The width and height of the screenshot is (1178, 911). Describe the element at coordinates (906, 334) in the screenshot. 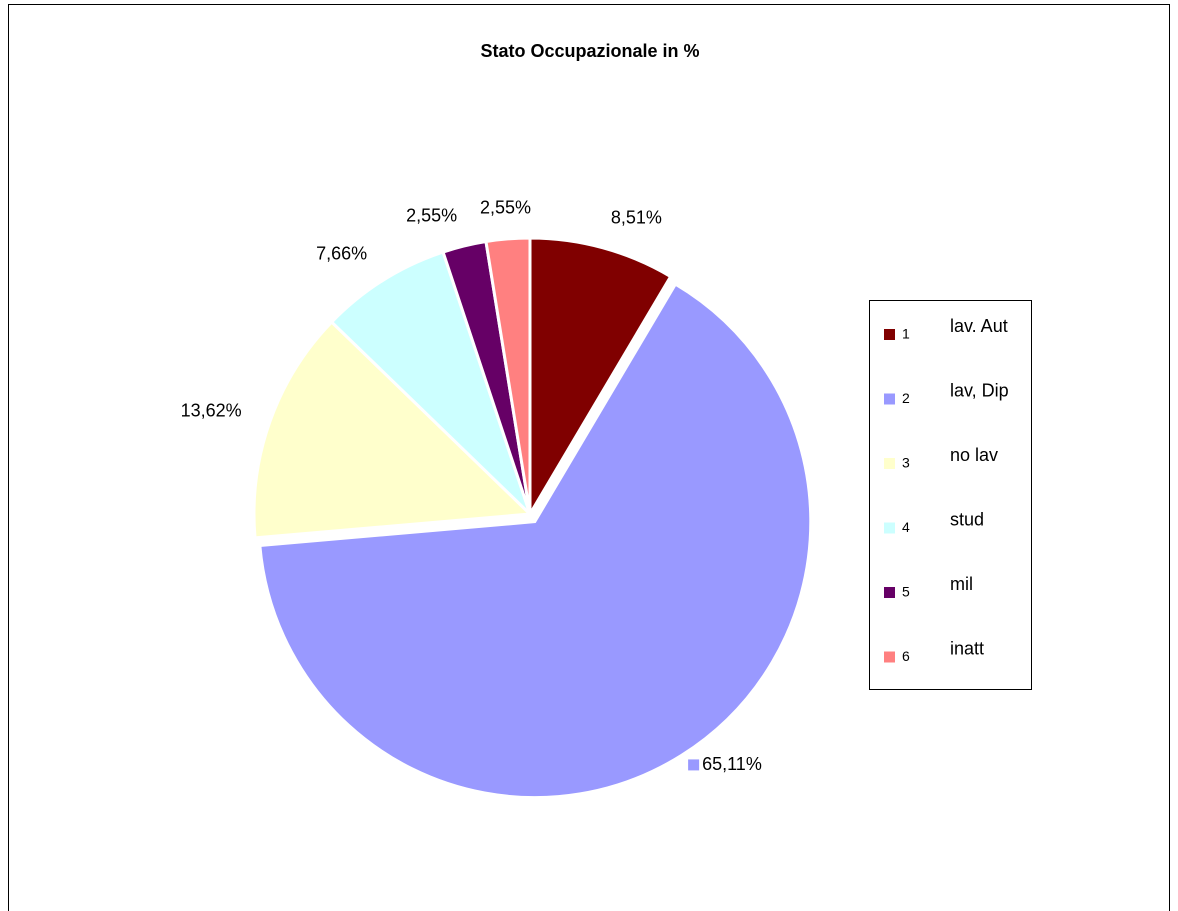

I see `legend-number: 1` at that location.